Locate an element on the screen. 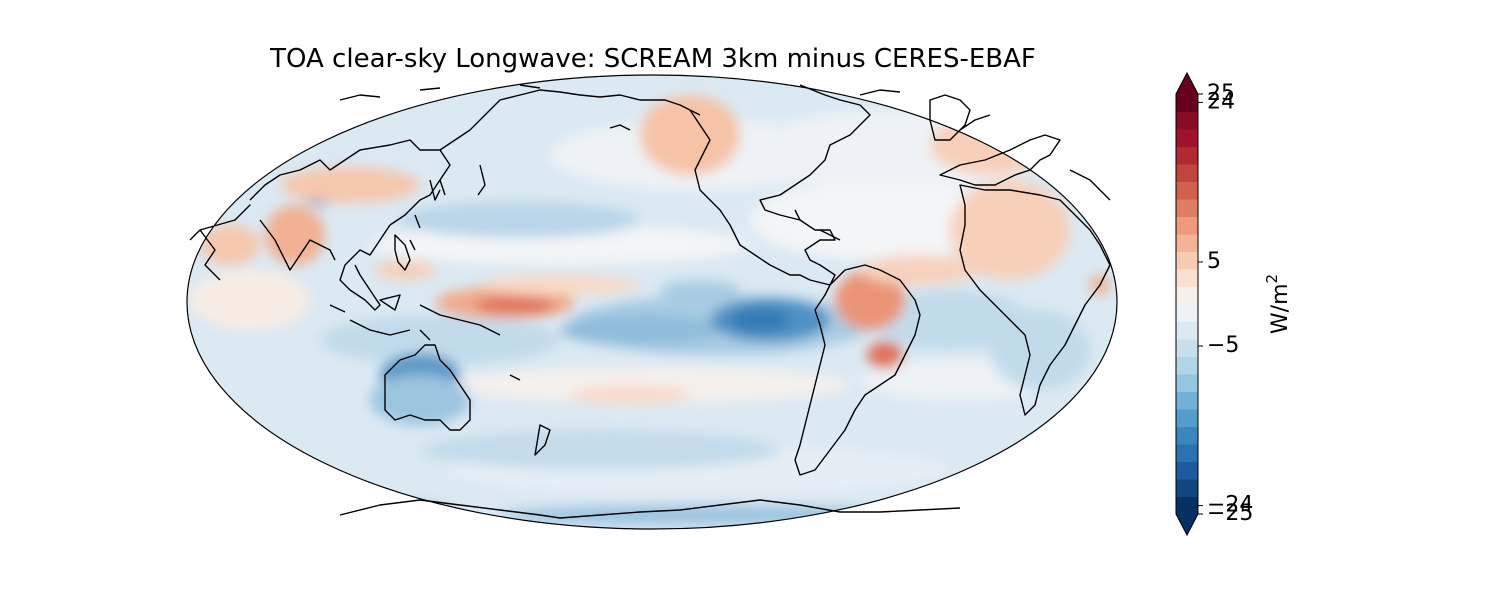 The width and height of the screenshot is (1500, 600). colorbar-tick-label: −24 is located at coordinates (1230, 505).